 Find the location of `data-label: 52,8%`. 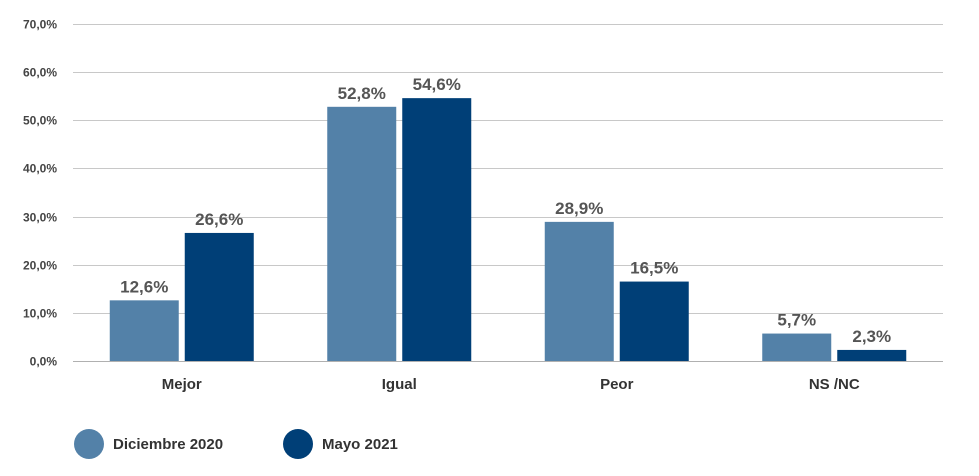

data-label: 52,8% is located at coordinates (362, 93).